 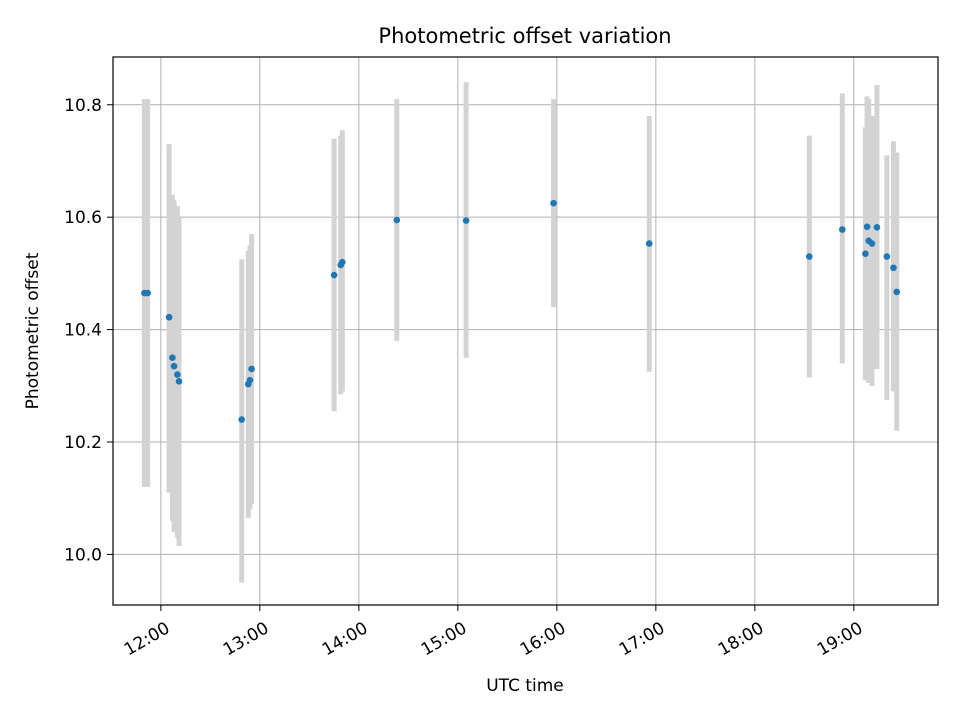 I want to click on y-tick-label: 10.0, so click(x=83, y=555).